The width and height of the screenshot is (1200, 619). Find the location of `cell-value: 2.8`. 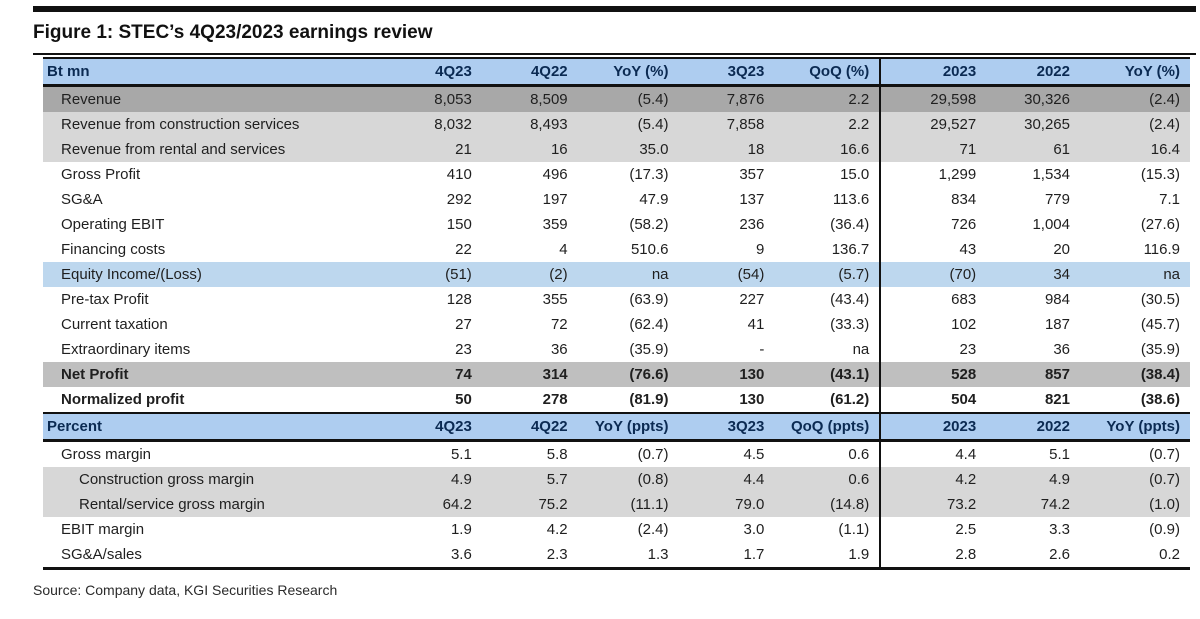

cell-value: 2.8 is located at coordinates (933, 556).